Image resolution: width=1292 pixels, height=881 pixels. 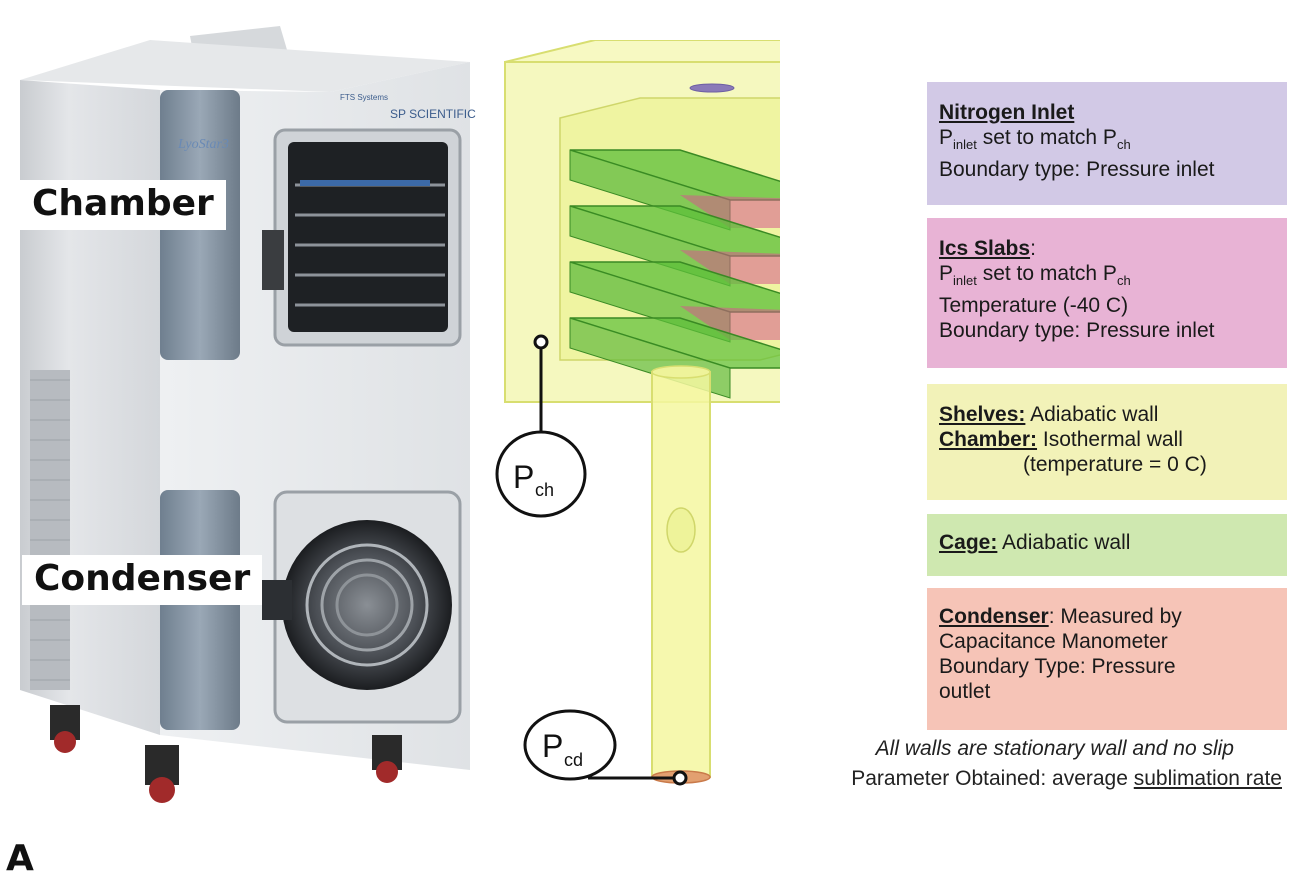 I want to click on cage-line: Cage: Adiabatic wall, so click(x=1035, y=542).